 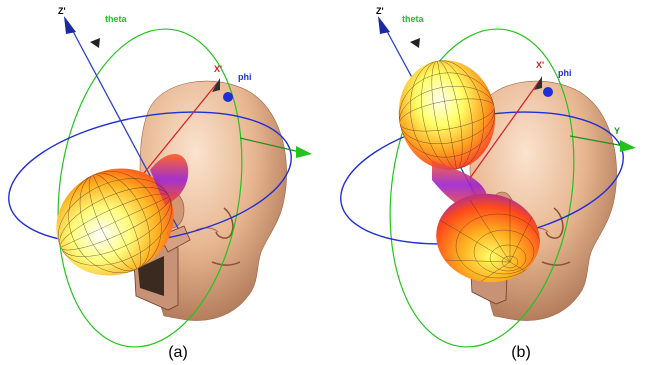 I want to click on panel-a-label: (a), so click(x=178, y=352).